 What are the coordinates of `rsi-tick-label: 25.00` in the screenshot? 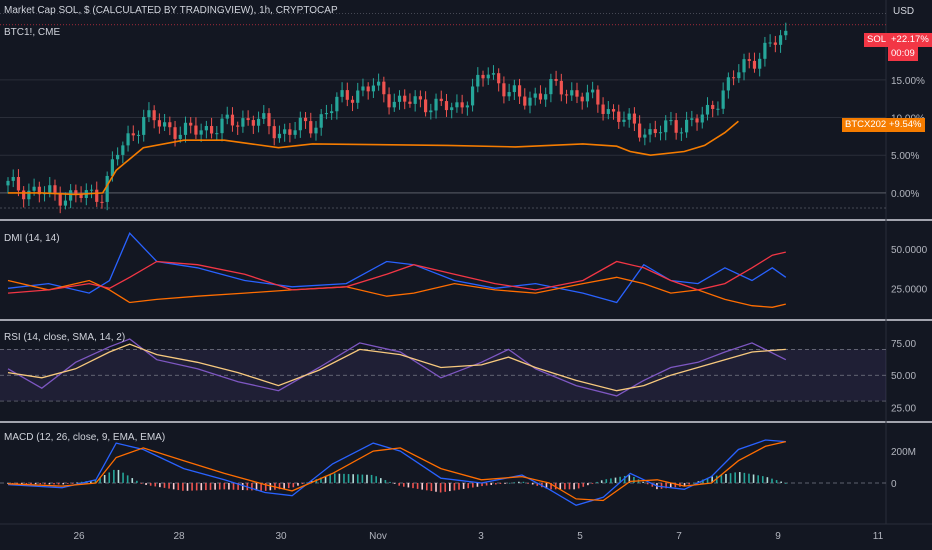 It's located at (903, 409).